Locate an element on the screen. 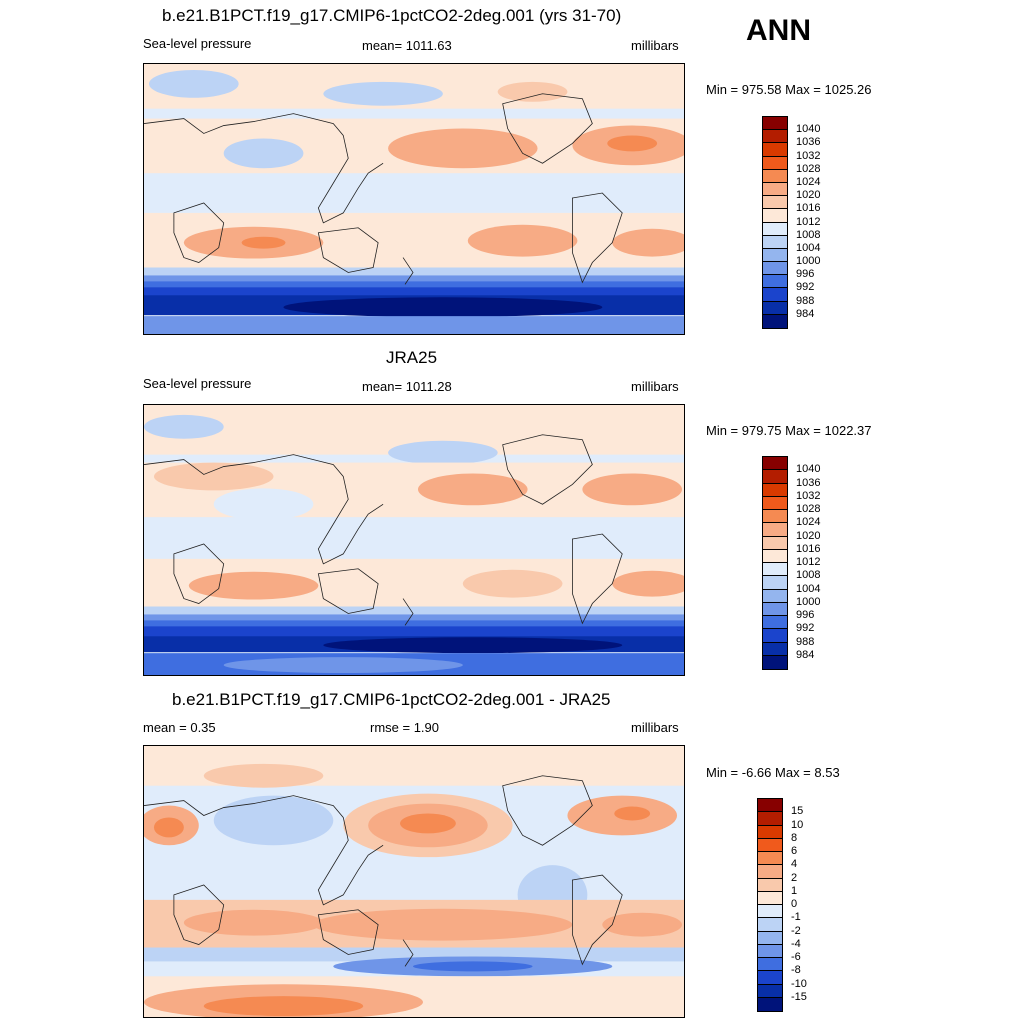 This screenshot has height=1024, width=1024. panel-3-rmse-label: rmse = 1.90 is located at coordinates (405, 727).